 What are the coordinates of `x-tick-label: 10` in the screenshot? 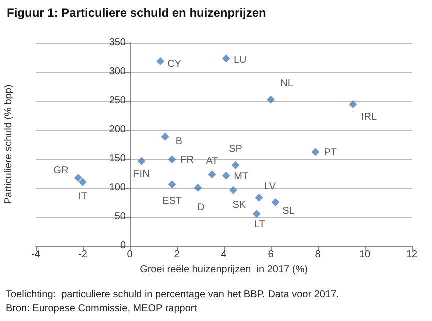 It's located at (365, 255).